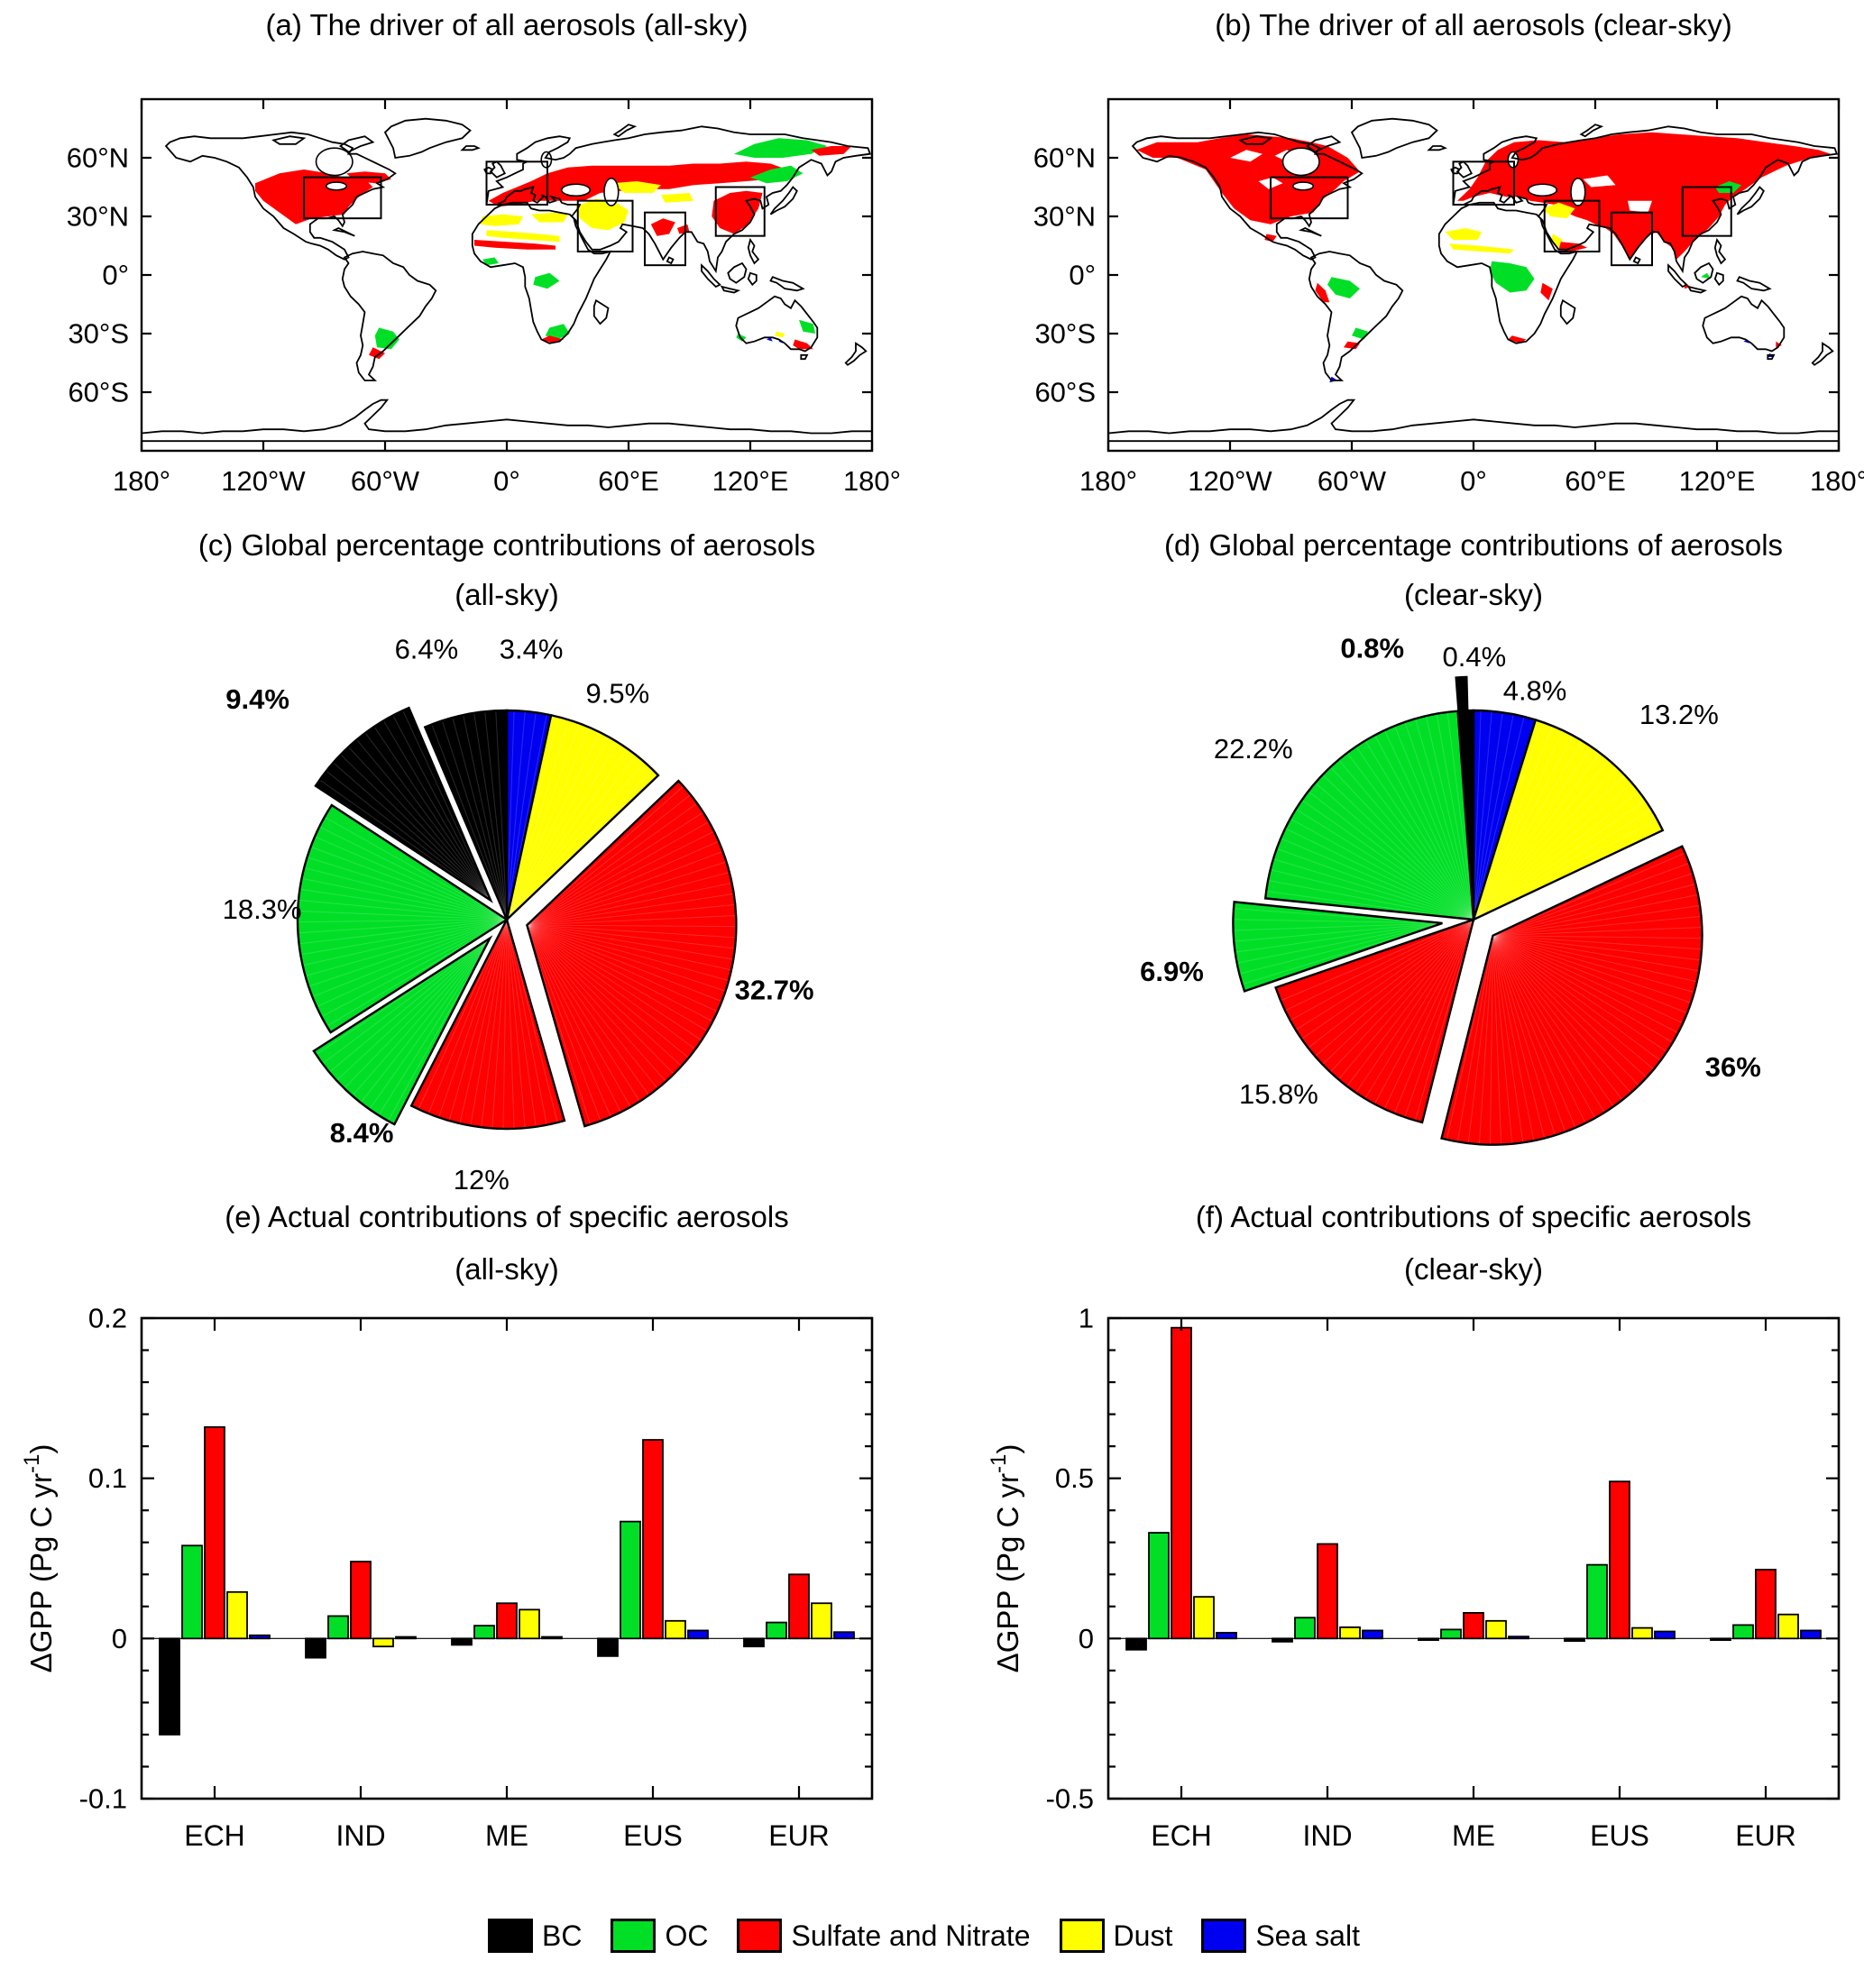  Describe the element at coordinates (535, 1936) in the screenshot. I see `legend-item-bc: BC` at that location.